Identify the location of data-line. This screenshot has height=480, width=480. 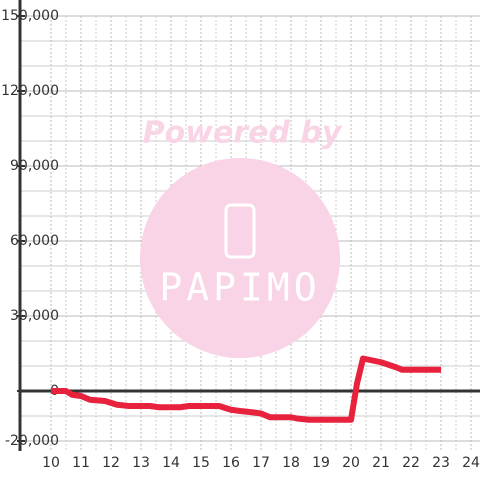
(246, 389).